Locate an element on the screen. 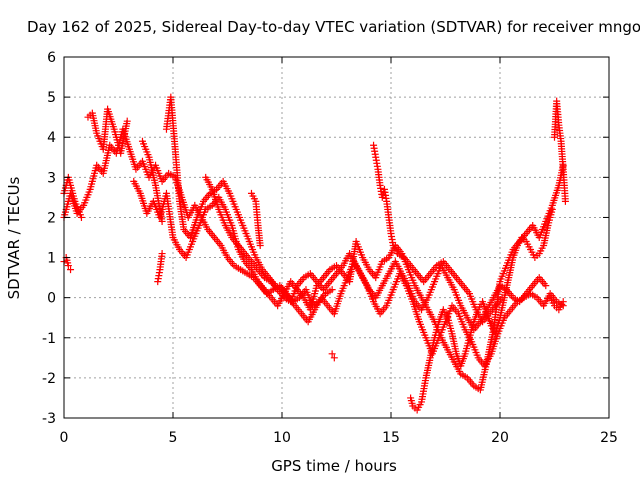  y-tick-label: -1 is located at coordinates (49, 339).